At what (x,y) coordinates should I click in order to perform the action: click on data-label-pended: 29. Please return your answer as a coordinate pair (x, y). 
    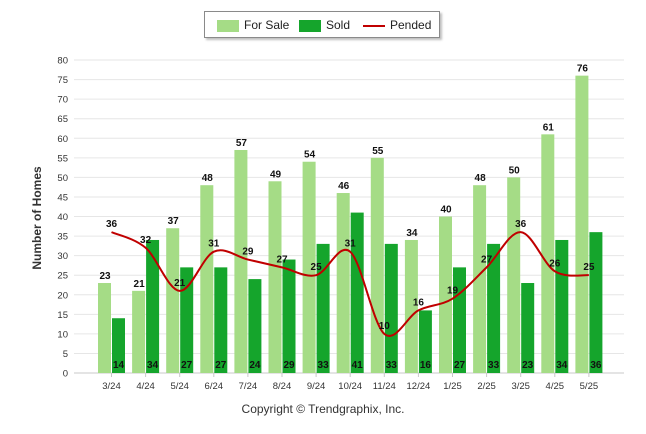
    Looking at the image, I should click on (248, 252).